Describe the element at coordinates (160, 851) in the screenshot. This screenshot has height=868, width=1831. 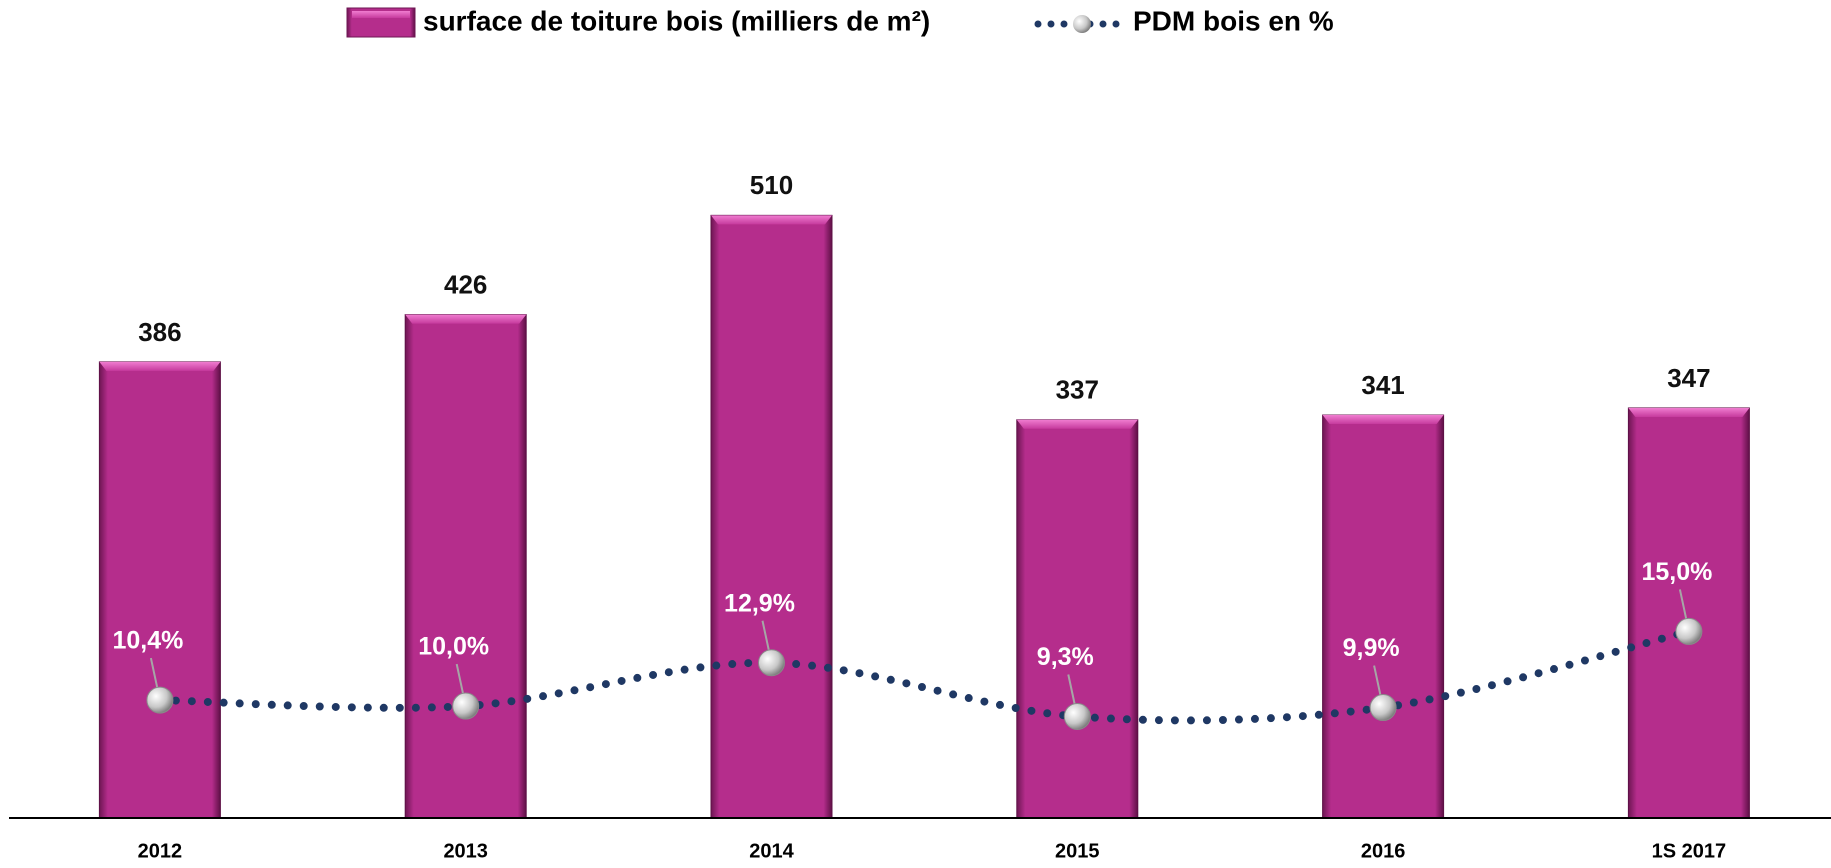
I see `x-tick-label: 2012` at that location.